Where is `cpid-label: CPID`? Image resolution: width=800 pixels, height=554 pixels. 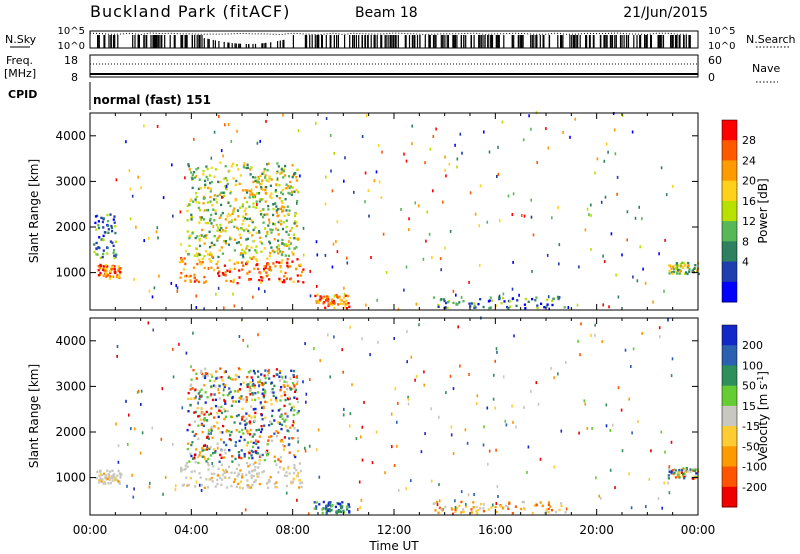 cpid-label: CPID is located at coordinates (22, 94).